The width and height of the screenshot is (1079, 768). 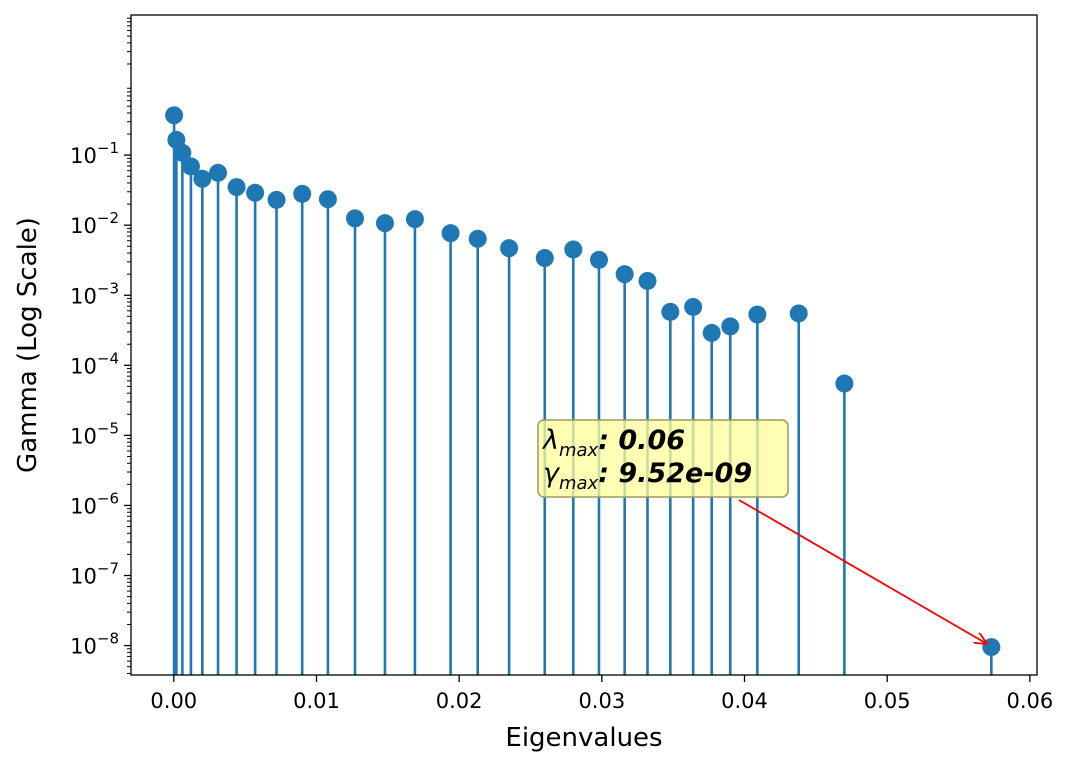 I want to click on max-annotation: λmax: 0.06 γmax: 9.52e-09, so click(x=762, y=531).